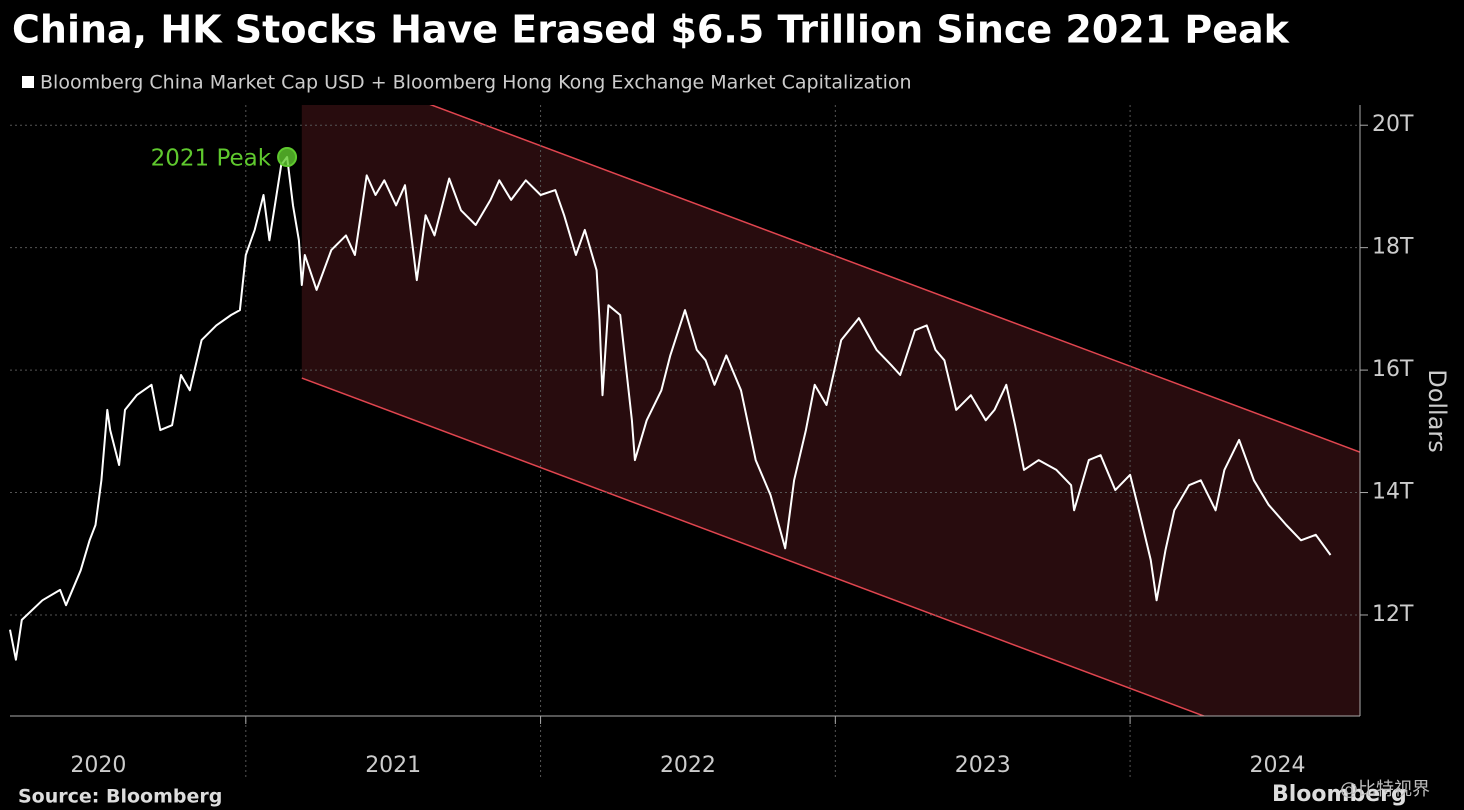  I want to click on y-tick-label: 18T, so click(1393, 247).